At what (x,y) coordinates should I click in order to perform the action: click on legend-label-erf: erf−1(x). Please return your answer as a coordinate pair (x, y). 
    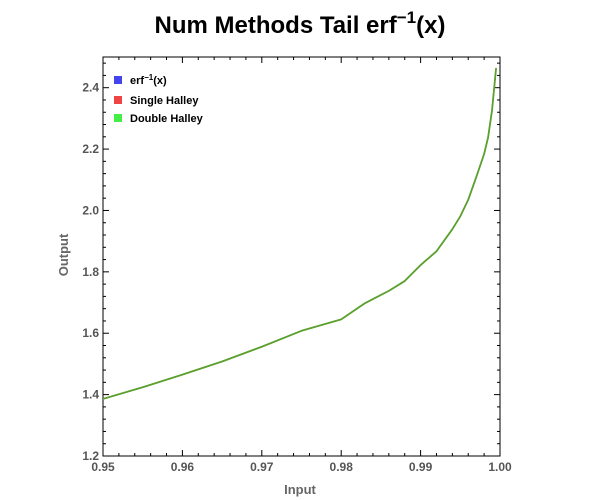
    Looking at the image, I should click on (148, 80).